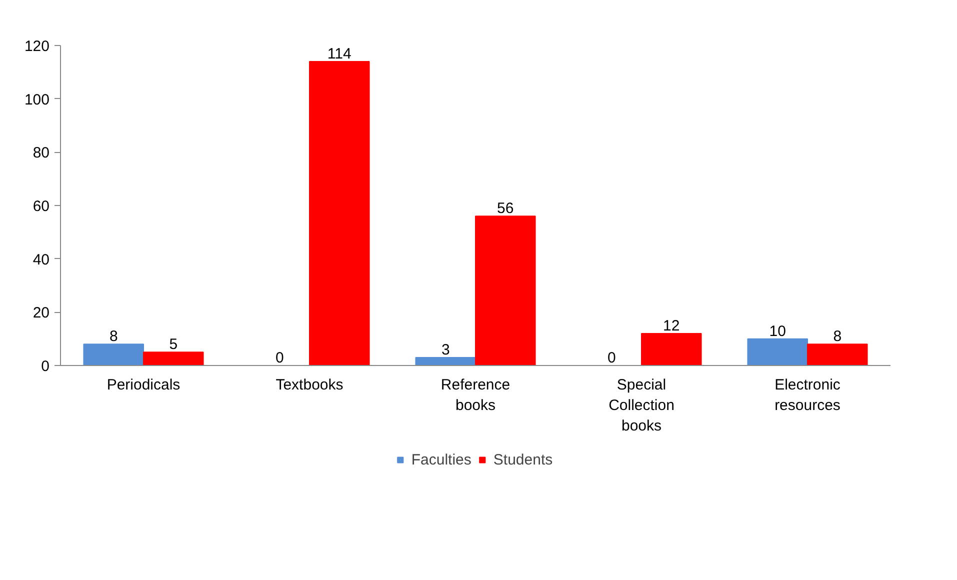 The width and height of the screenshot is (957, 580). What do you see at coordinates (523, 459) in the screenshot?
I see `legend-label: Students` at bounding box center [523, 459].